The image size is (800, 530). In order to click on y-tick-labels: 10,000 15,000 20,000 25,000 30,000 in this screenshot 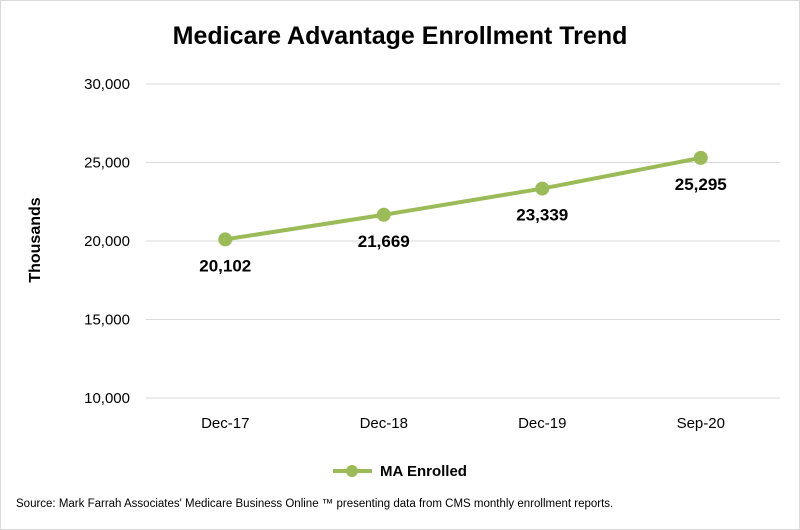, I will do `click(107, 241)`.